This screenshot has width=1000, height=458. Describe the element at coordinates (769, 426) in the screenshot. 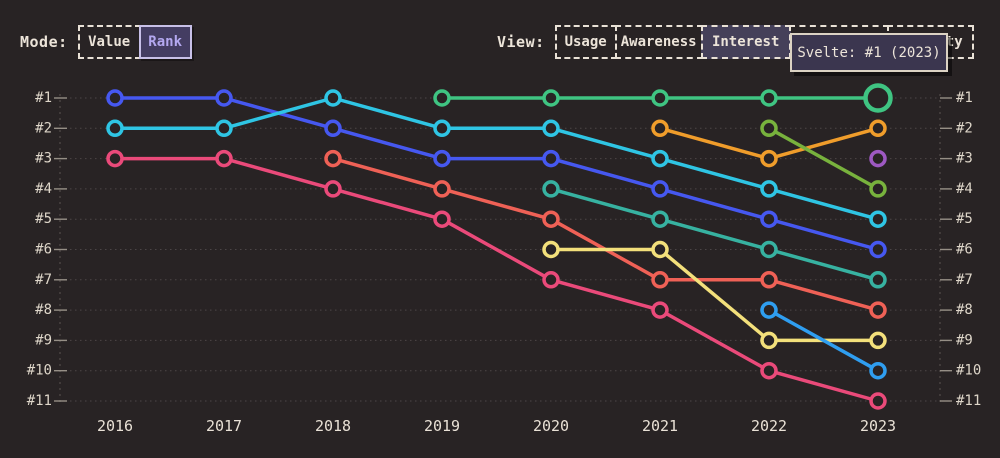

I see `year-label-2022: 2022` at that location.